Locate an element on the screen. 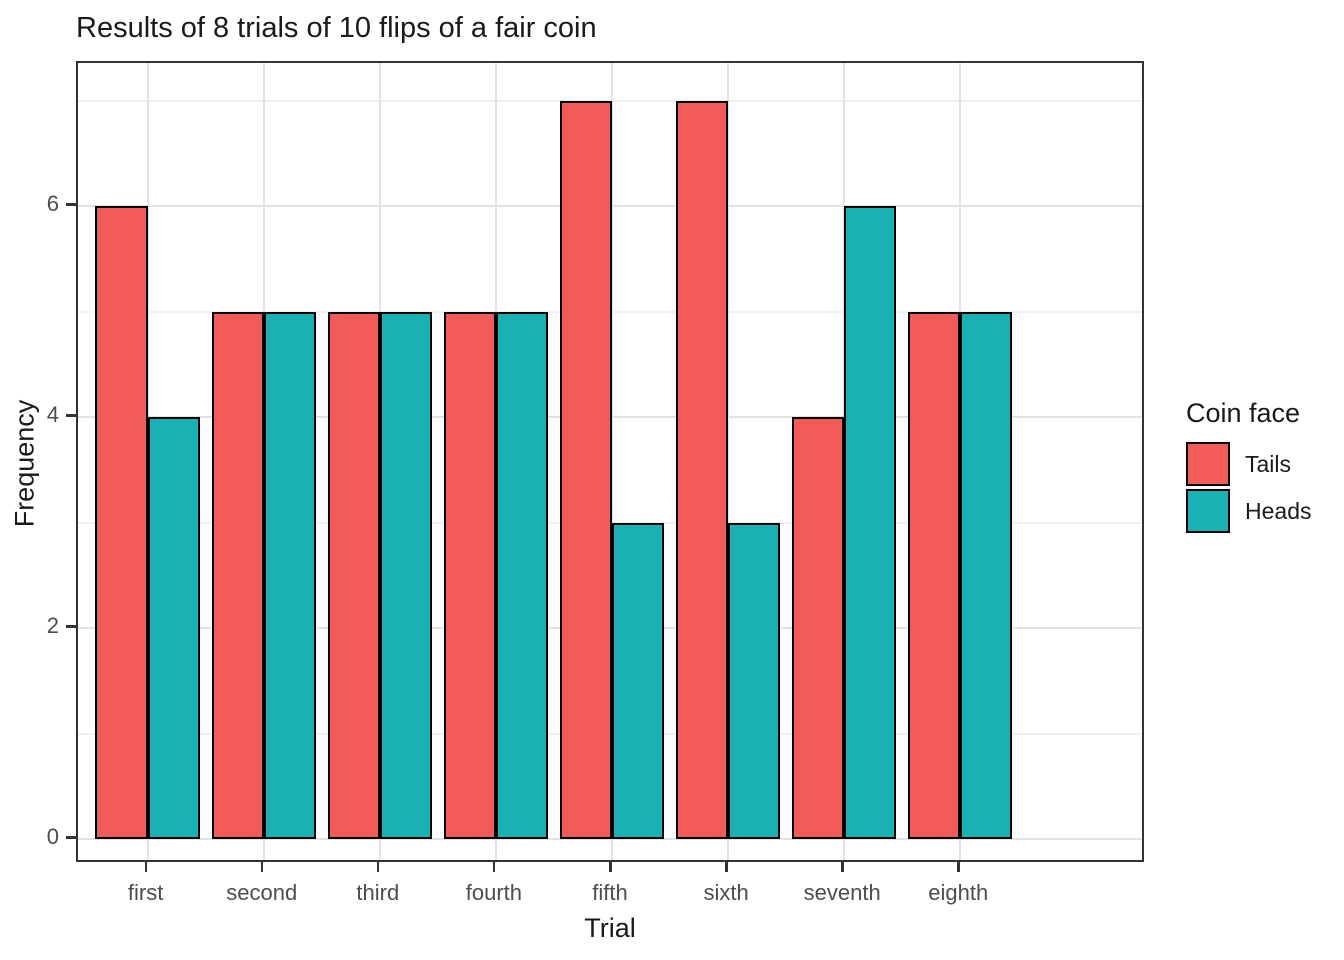  x-tick-mark-third is located at coordinates (378, 867).